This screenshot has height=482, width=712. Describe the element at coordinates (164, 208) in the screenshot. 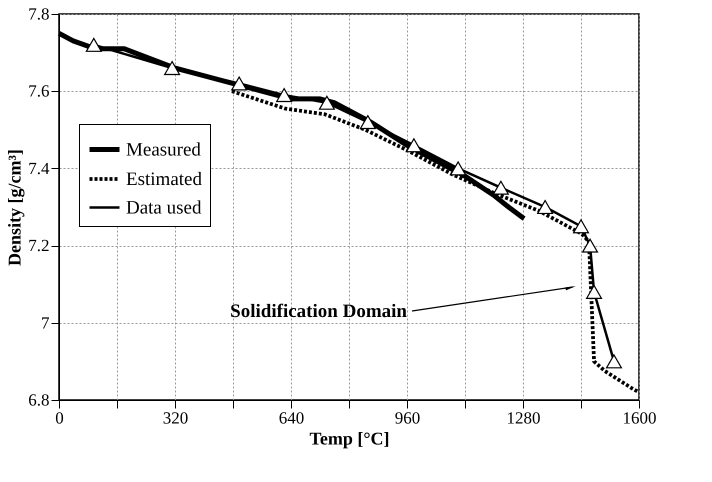

I see `legend-label: Data used` at that location.